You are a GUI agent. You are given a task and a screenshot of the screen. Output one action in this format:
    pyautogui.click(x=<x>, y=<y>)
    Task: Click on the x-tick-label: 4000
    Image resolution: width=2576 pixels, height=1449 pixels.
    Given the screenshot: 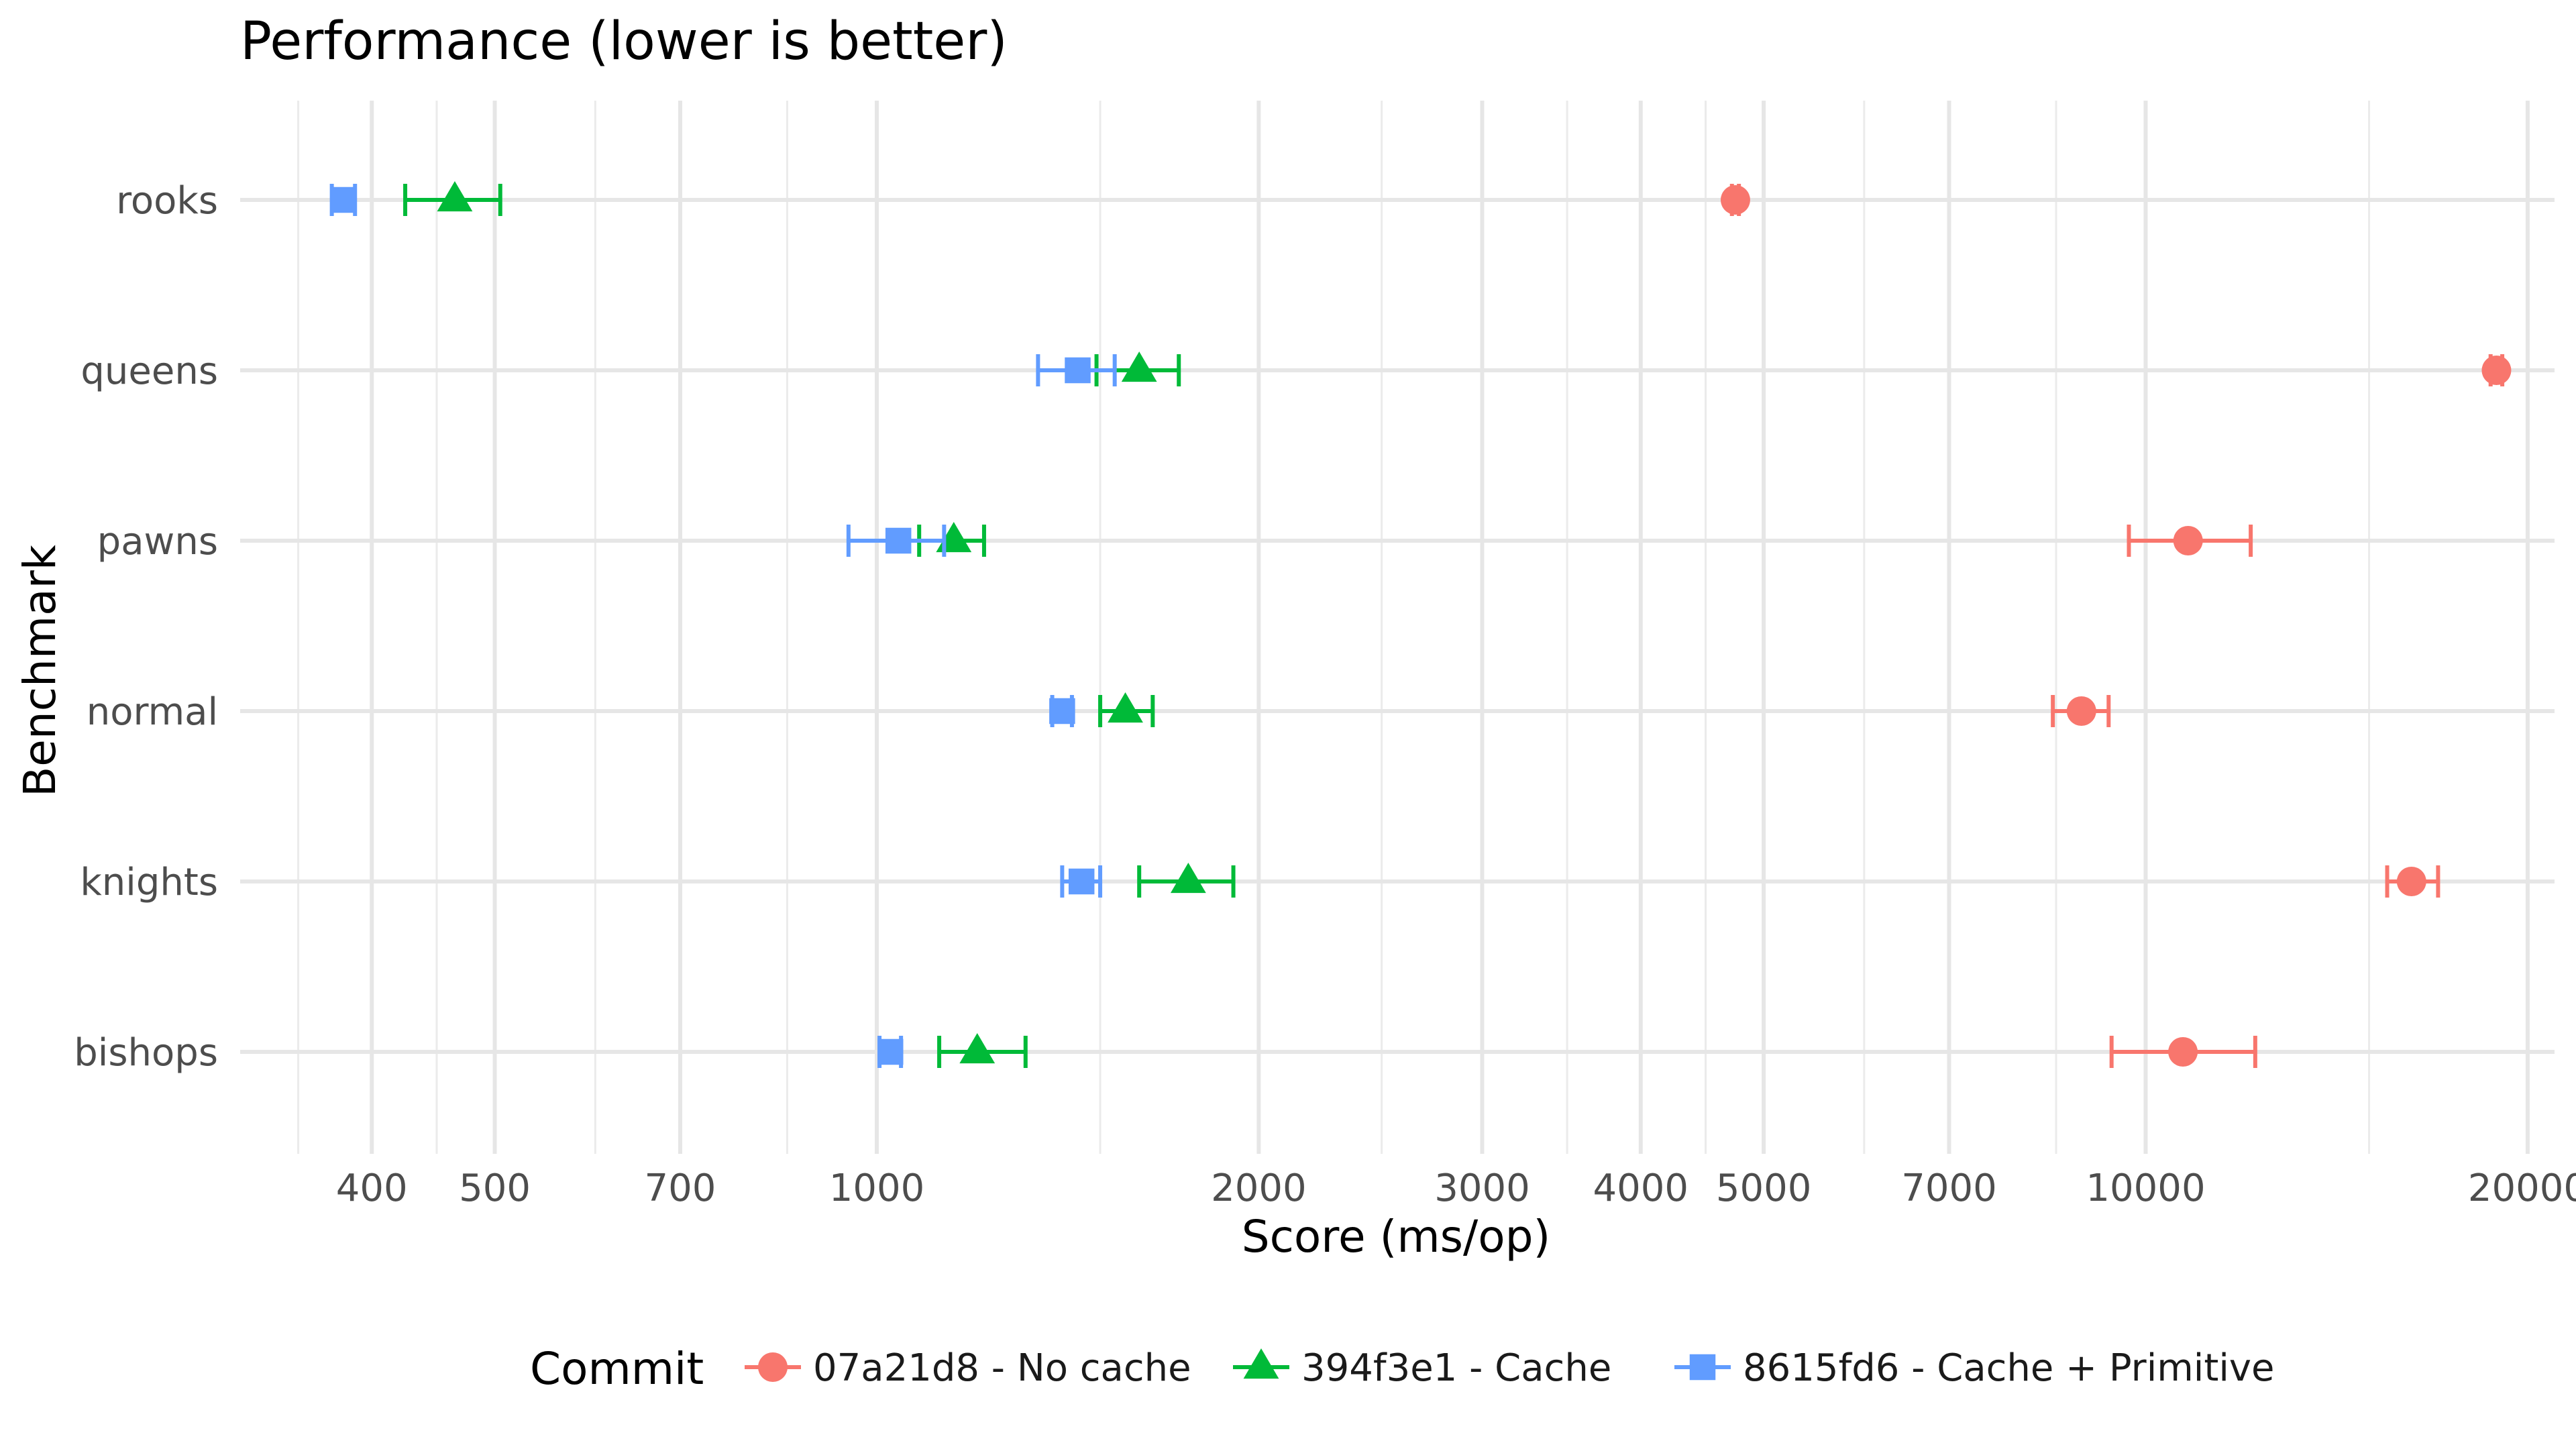 What is the action you would take?
    pyautogui.click(x=1641, y=1188)
    